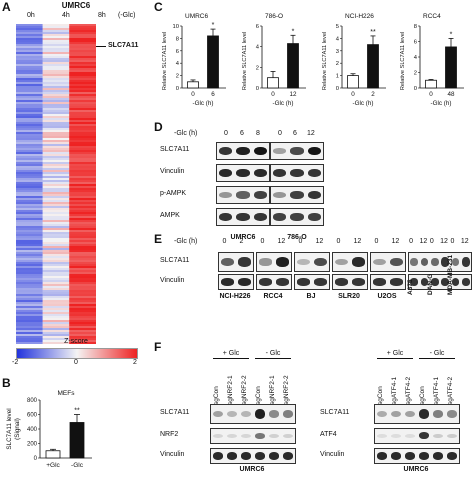  Describe the element at coordinates (158, 7) in the screenshot. I see `panel-label-c: C` at that location.